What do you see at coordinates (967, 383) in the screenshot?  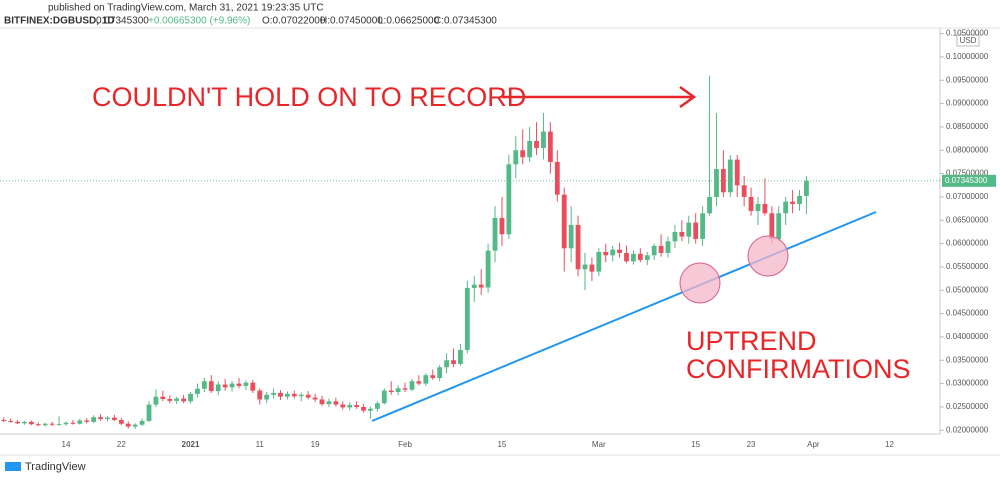 I see `y-tick-label: 0.03000000` at bounding box center [967, 383].